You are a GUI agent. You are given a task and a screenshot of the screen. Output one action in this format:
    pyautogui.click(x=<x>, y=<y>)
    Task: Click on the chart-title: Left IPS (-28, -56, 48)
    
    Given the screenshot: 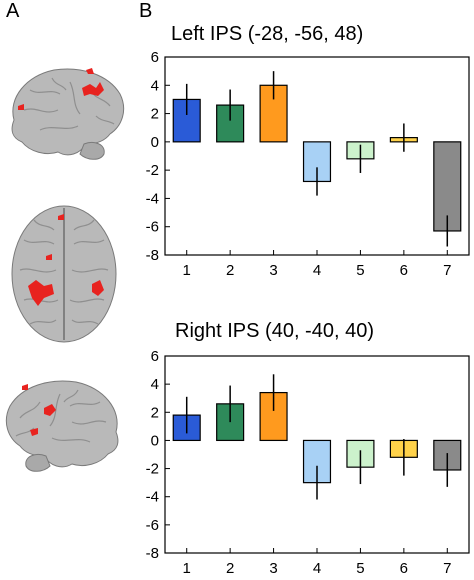 What is the action you would take?
    pyautogui.click(x=267, y=34)
    